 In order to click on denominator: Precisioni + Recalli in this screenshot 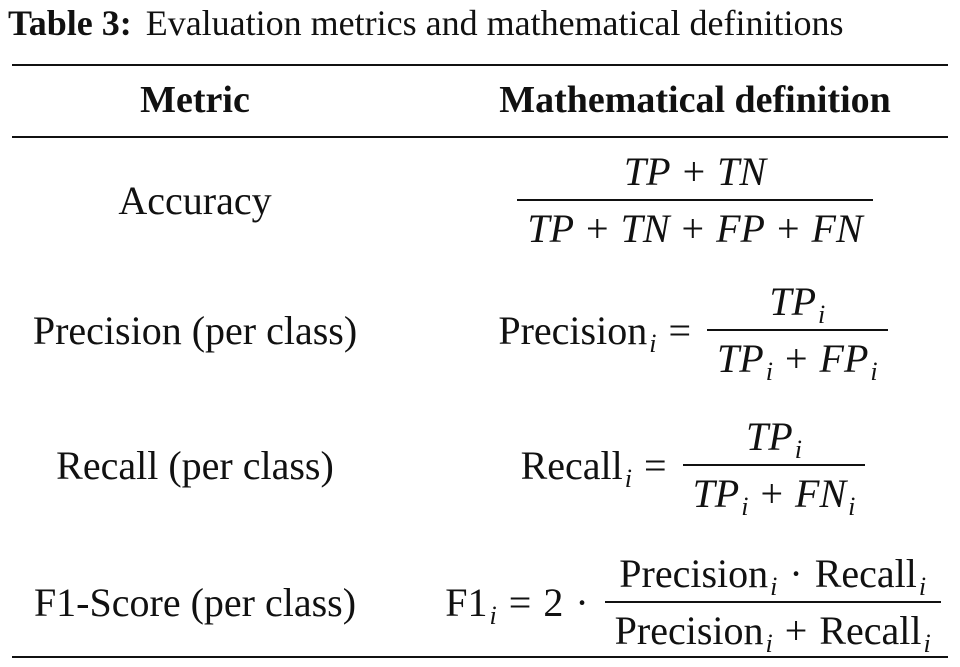, I will do `click(772, 629)`.